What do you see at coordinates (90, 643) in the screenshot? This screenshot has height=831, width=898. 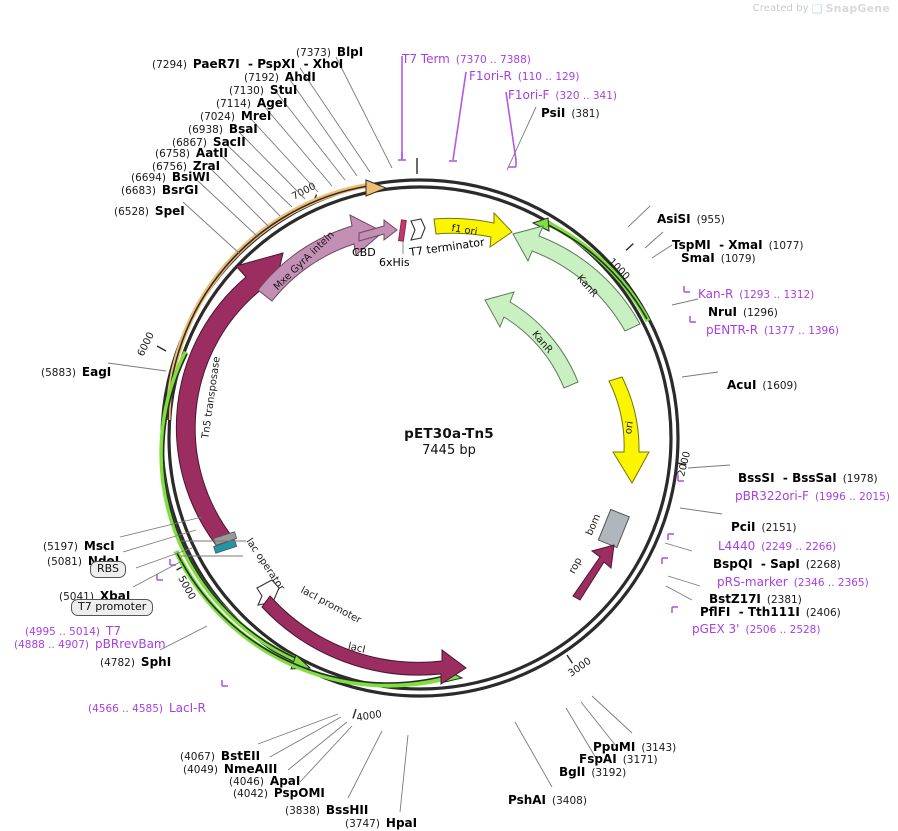 I see `site-label-pbrrevbam: (4888 .. 4907) pBRrevBam` at bounding box center [90, 643].